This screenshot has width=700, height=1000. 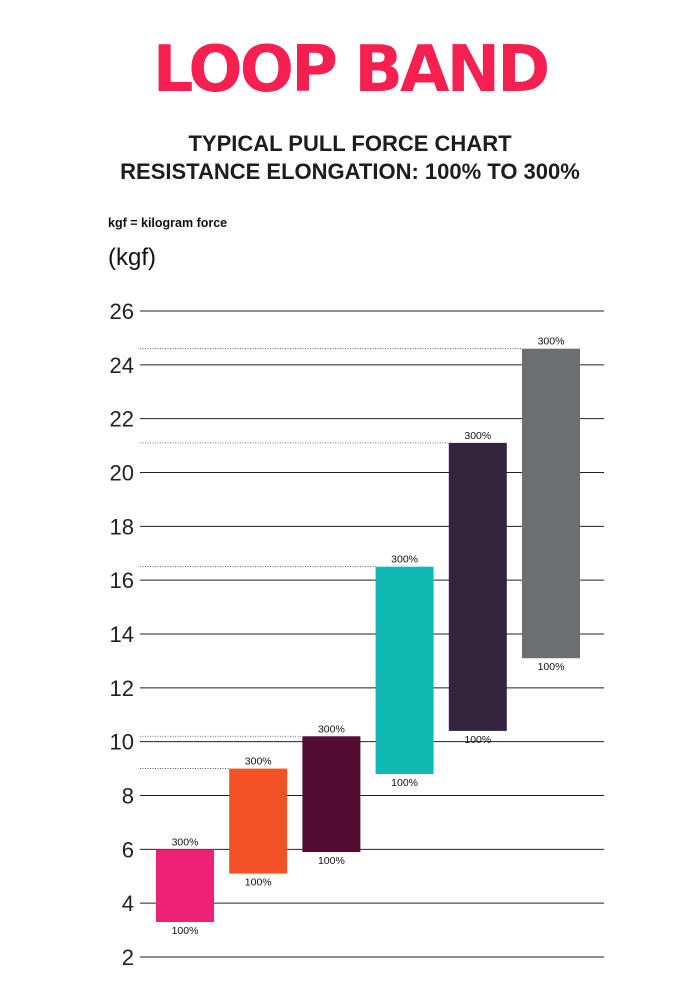 What do you see at coordinates (168, 223) in the screenshot?
I see `unit-note: kgf = kilogram force` at bounding box center [168, 223].